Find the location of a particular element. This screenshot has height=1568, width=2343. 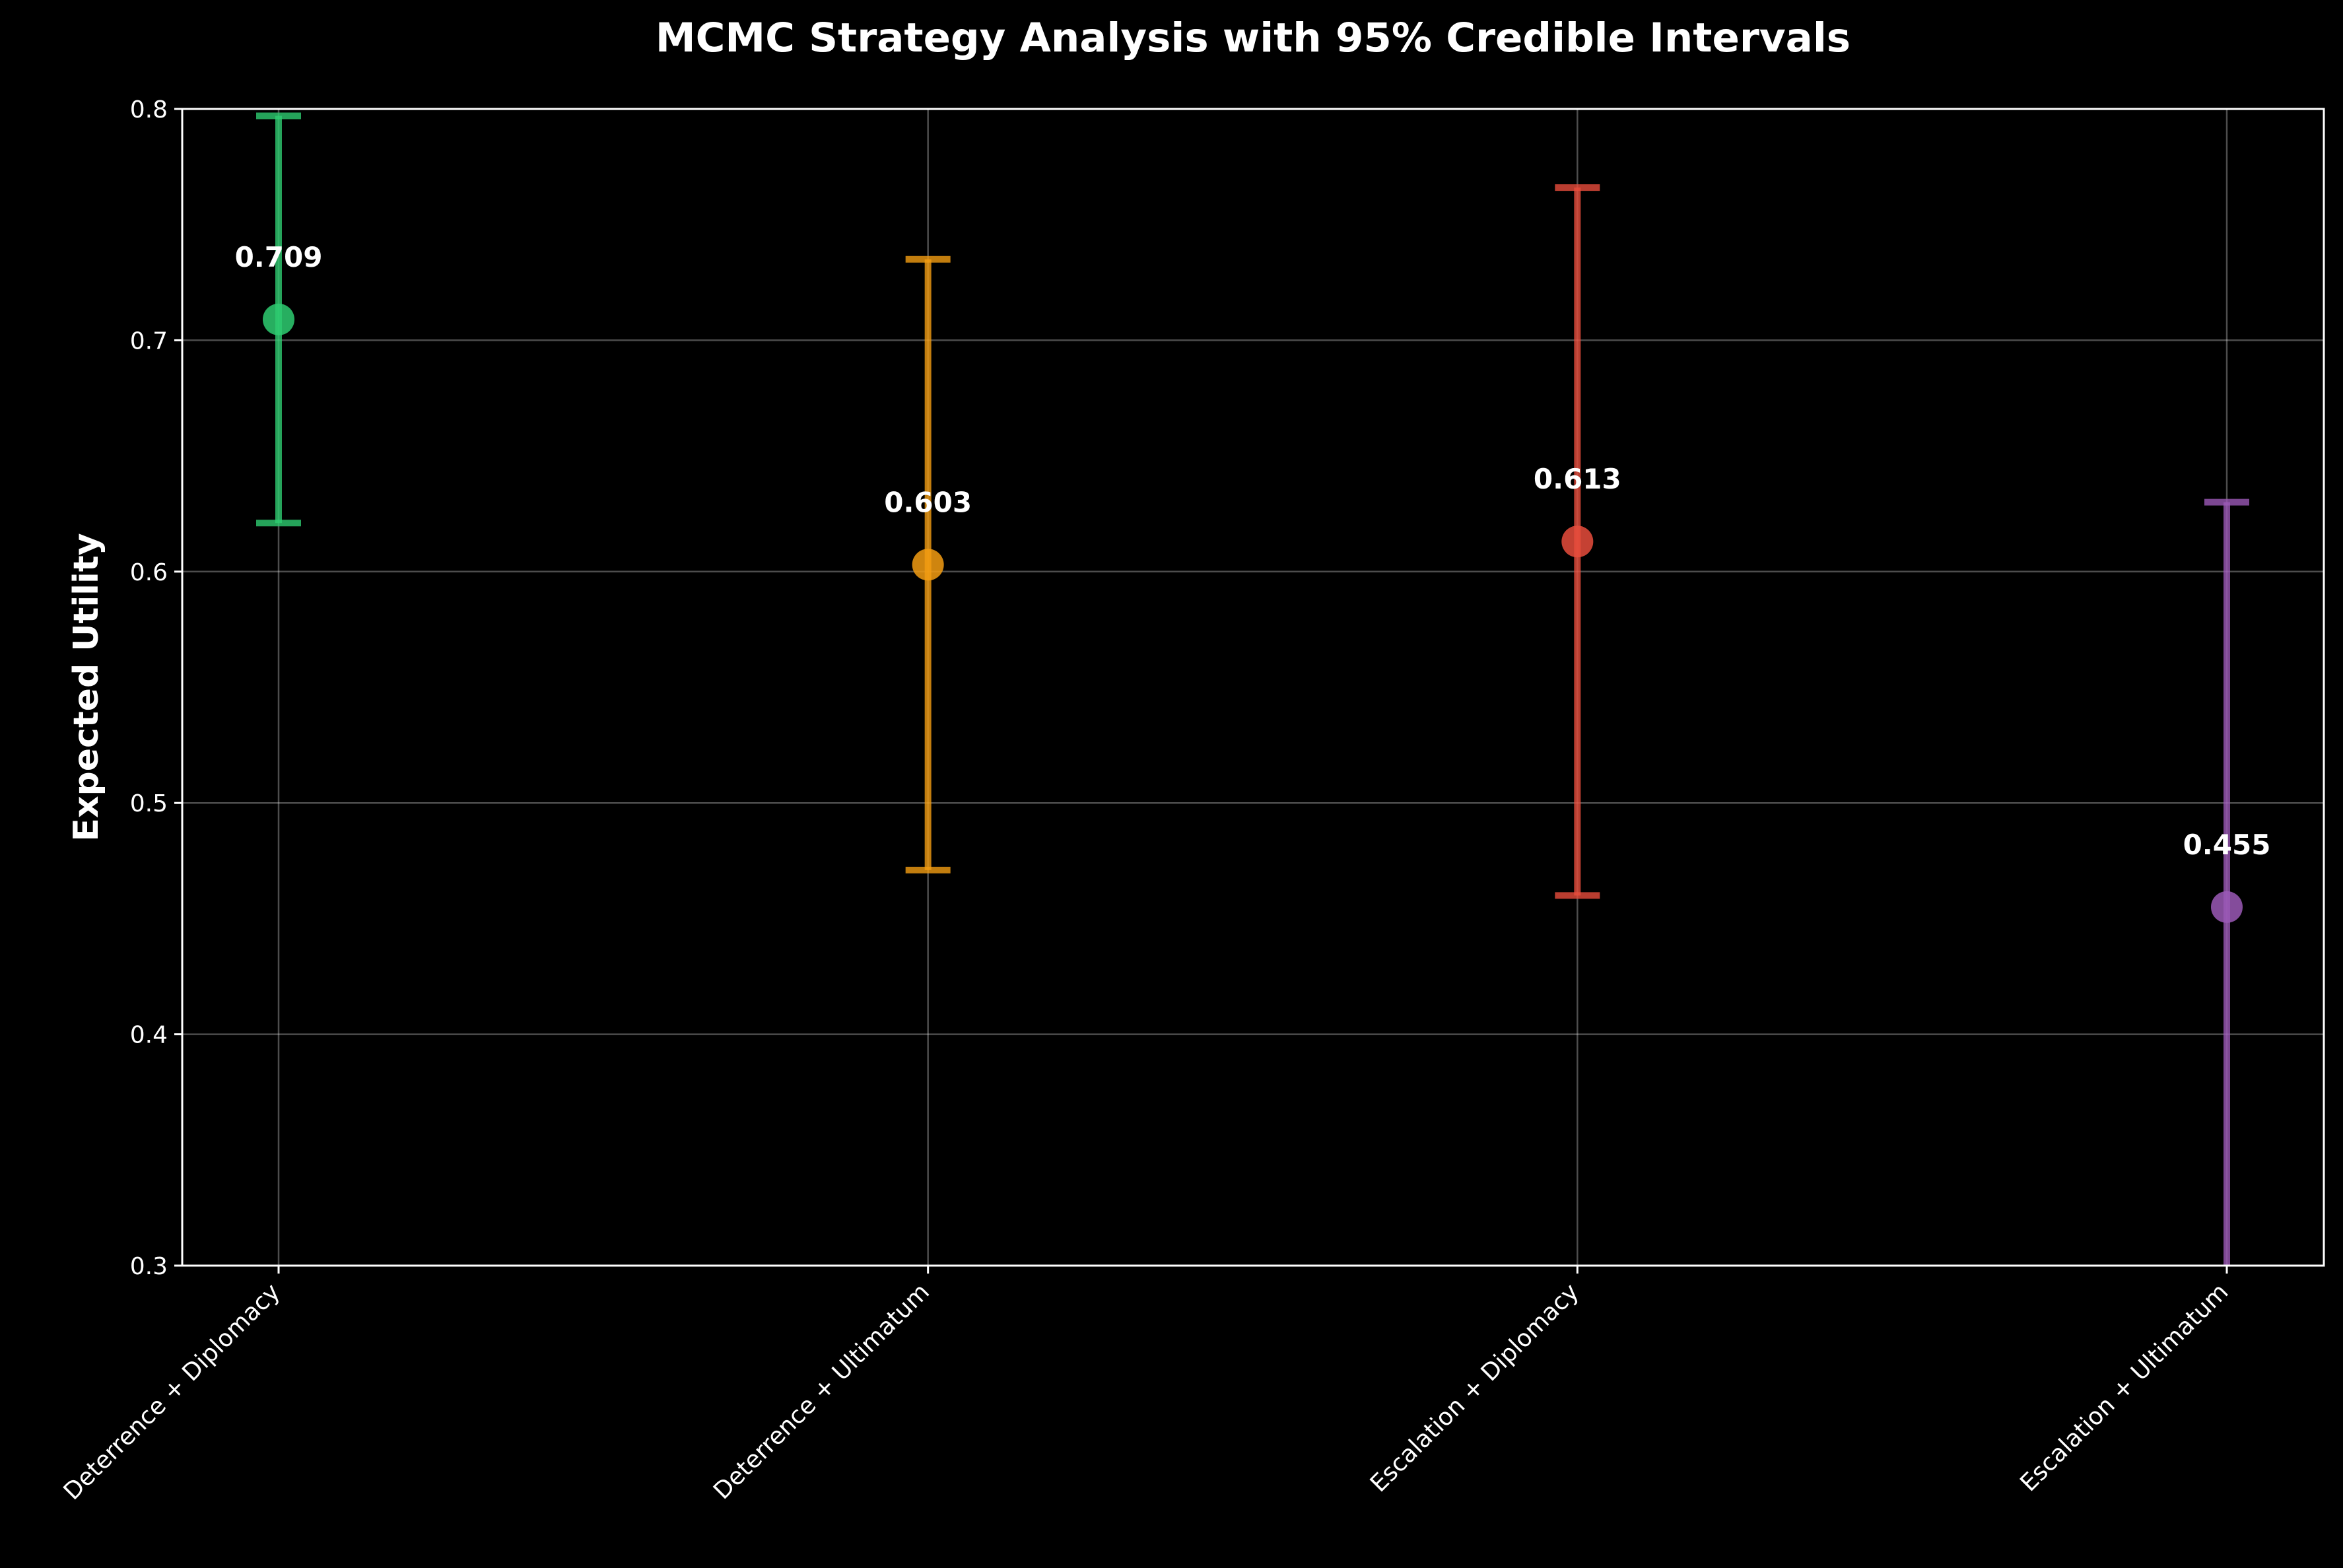

y-tick-label: 0.3 is located at coordinates (149, 1266).